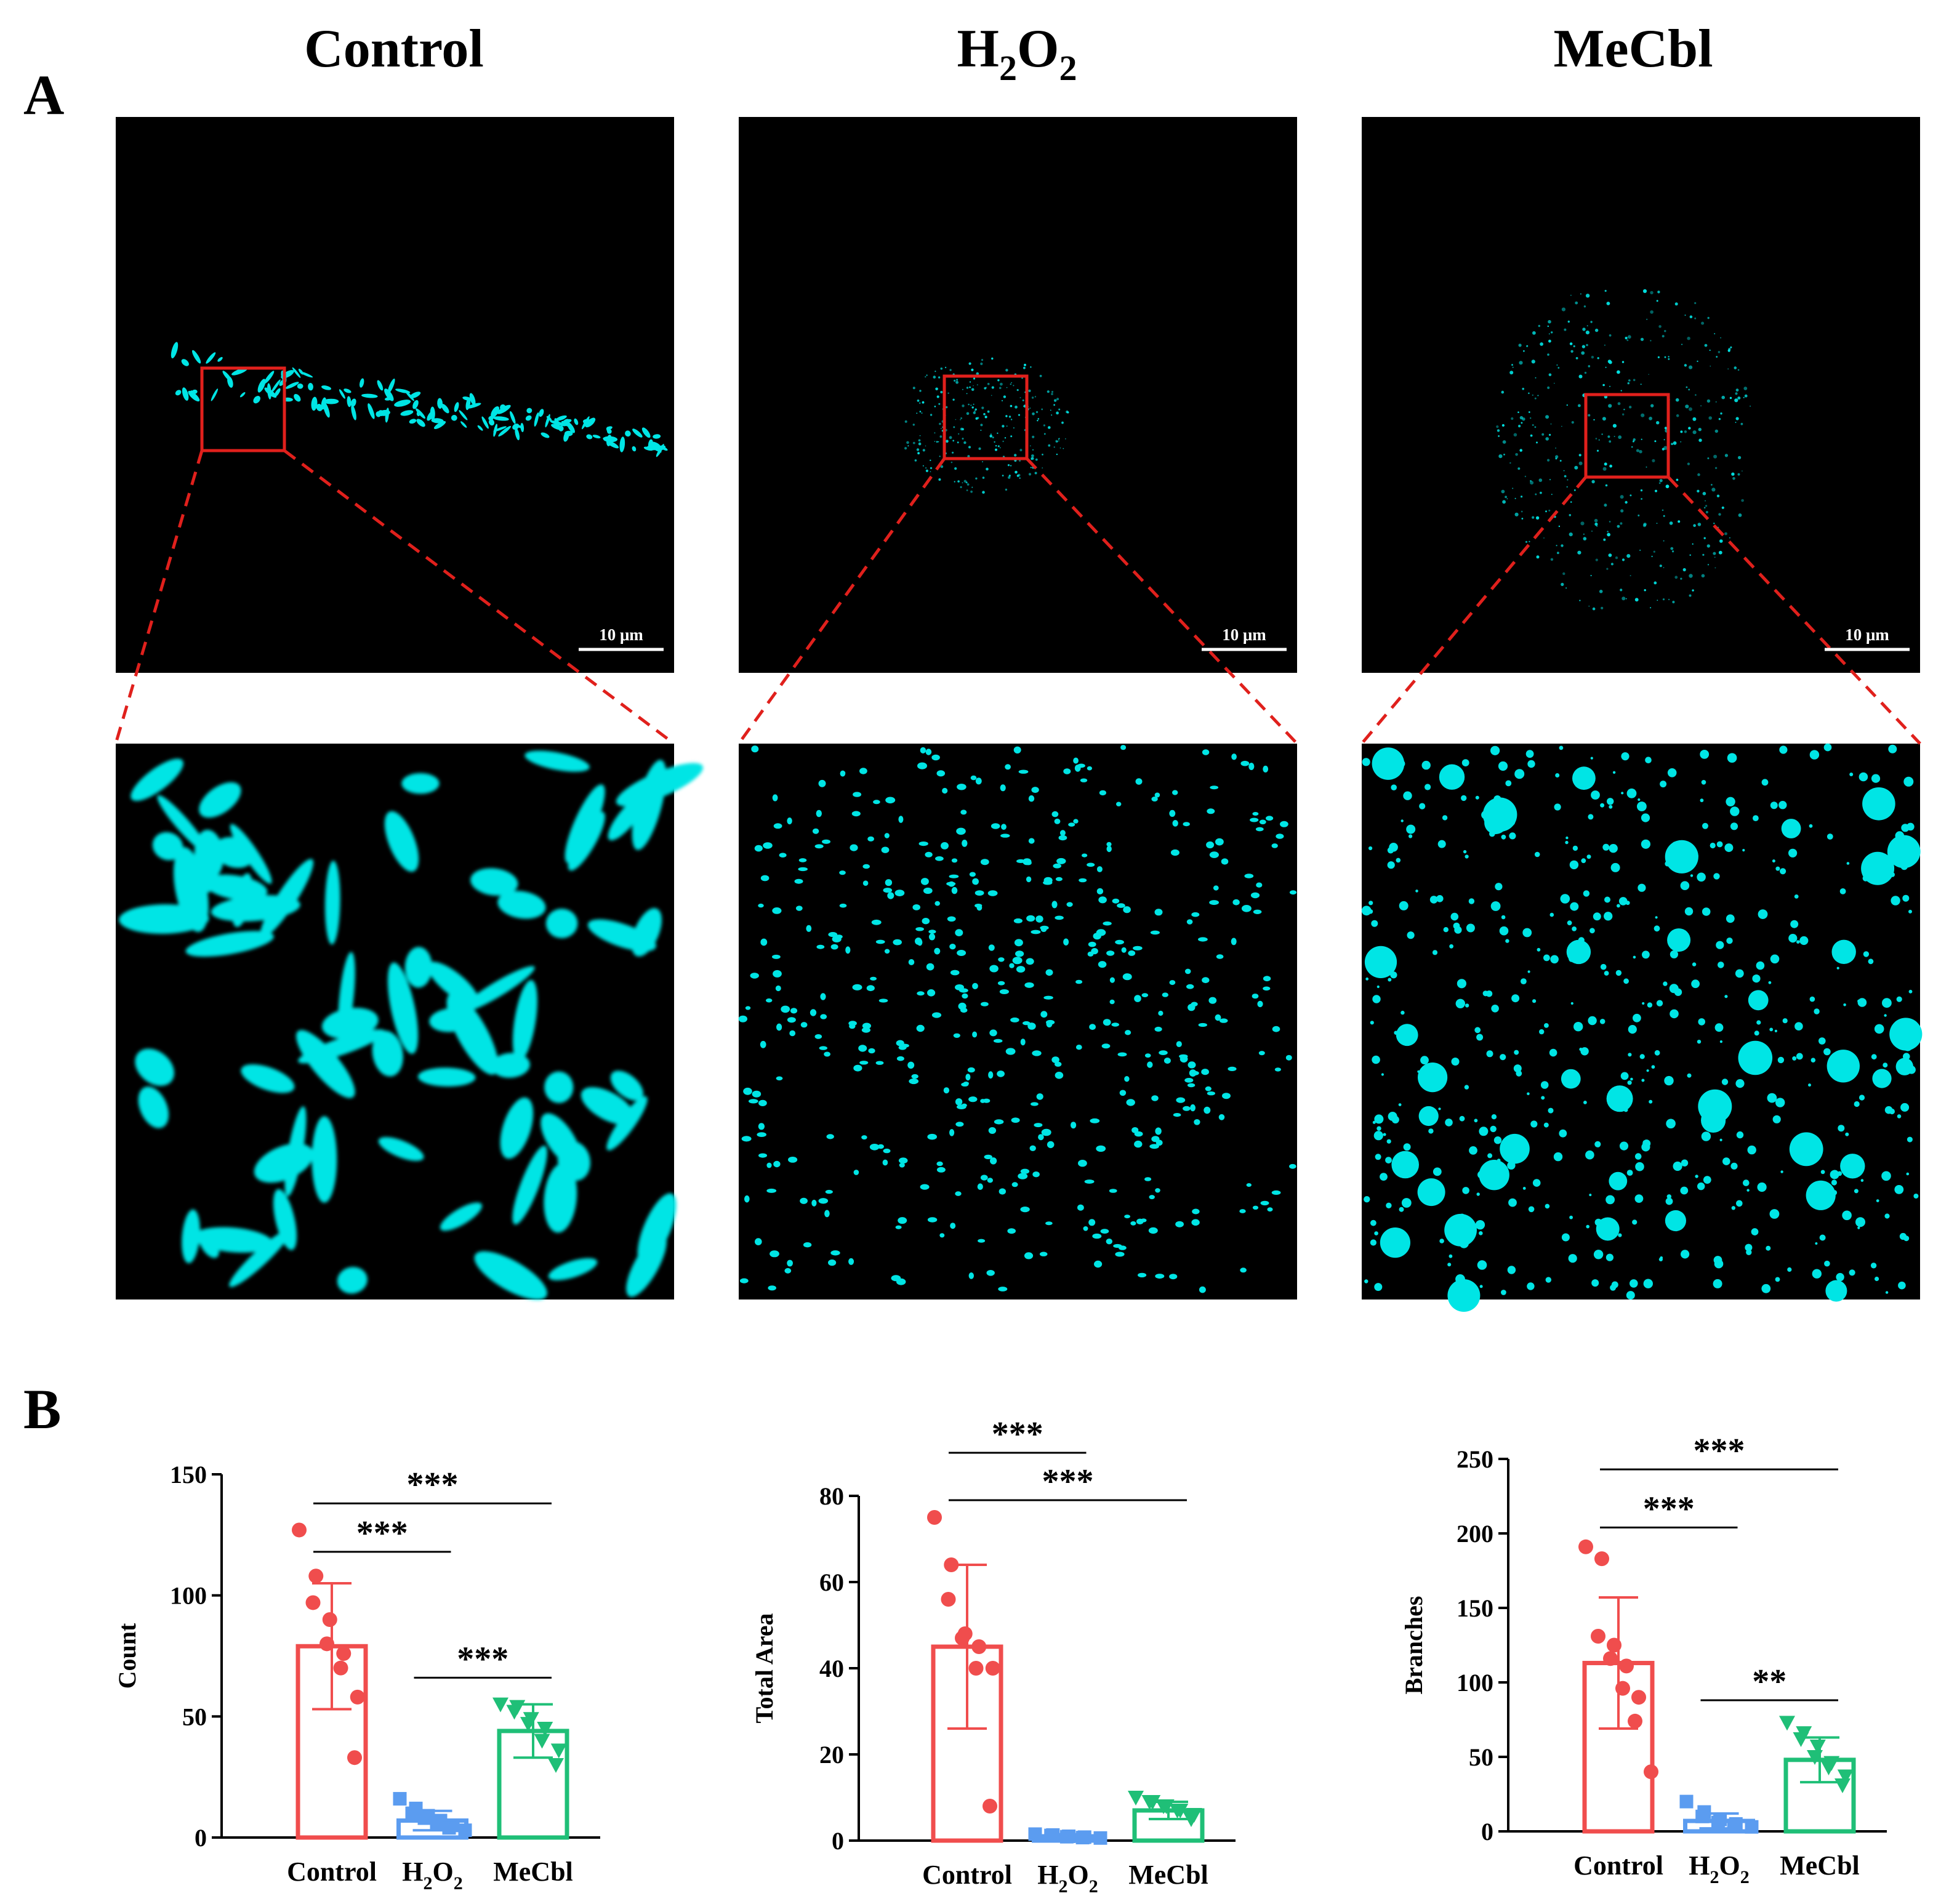 The width and height of the screenshot is (1941, 1904). I want to click on panel-a-label: A, so click(43, 94).